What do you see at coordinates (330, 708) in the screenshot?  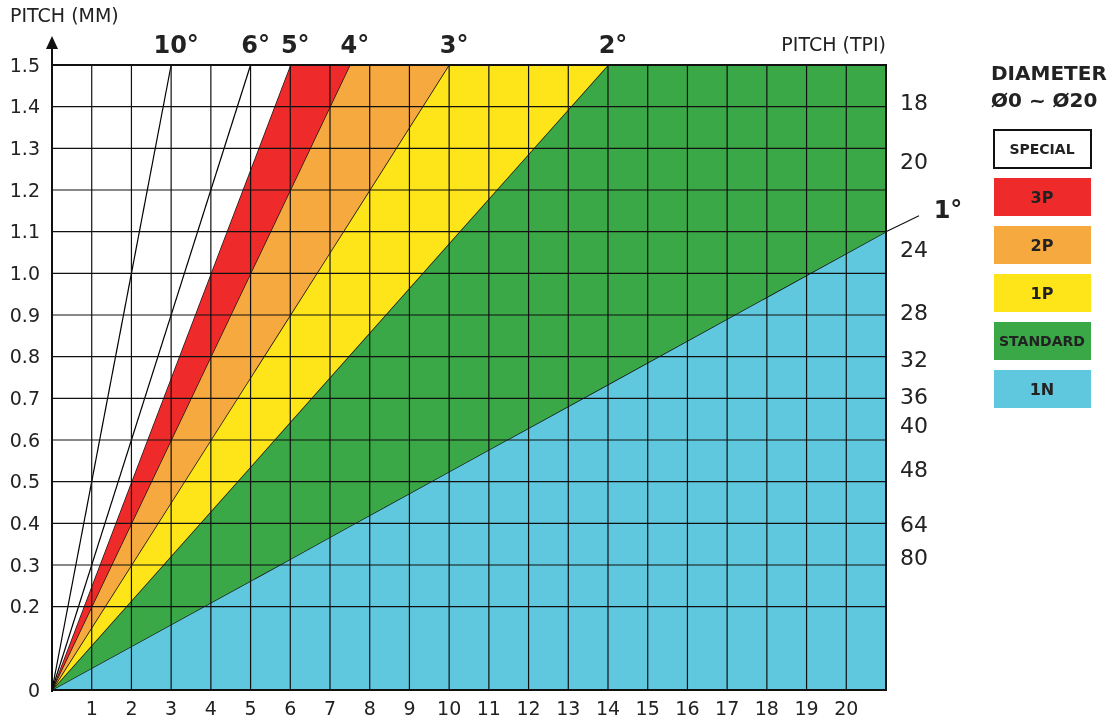 I see `x-tick-label: 7` at bounding box center [330, 708].